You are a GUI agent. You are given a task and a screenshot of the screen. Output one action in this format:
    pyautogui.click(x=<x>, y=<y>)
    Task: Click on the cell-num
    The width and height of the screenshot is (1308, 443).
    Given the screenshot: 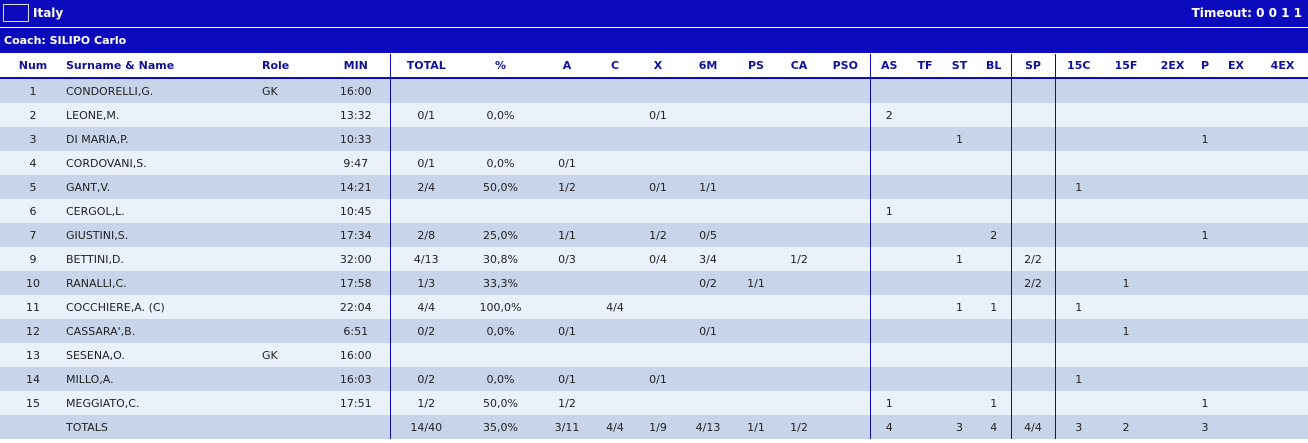 What is the action you would take?
    pyautogui.click(x=33, y=427)
    